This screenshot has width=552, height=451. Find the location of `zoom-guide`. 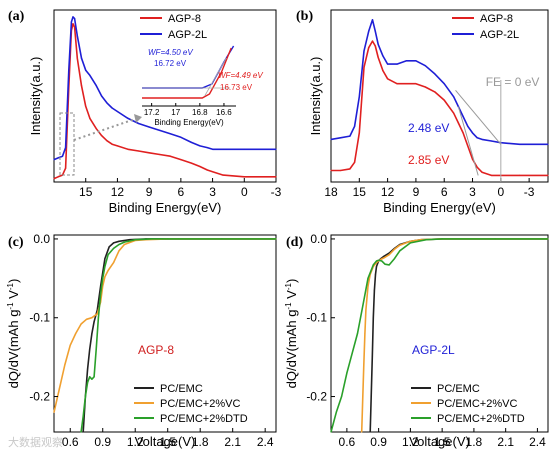

zoom-guide is located at coordinates (106, 129).